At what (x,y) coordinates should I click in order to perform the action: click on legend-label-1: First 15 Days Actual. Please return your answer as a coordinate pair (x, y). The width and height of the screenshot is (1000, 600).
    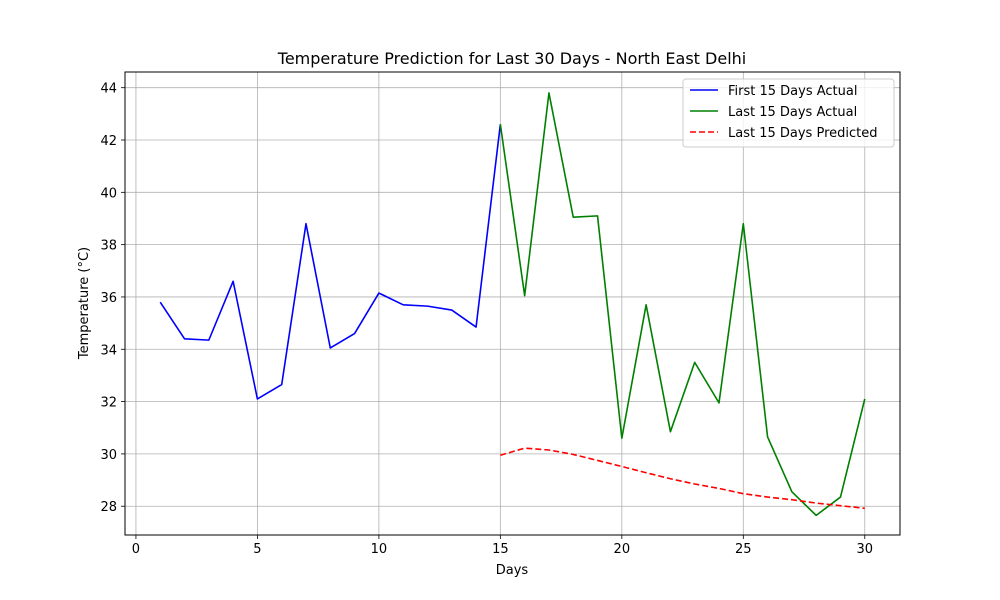
    Looking at the image, I should click on (792, 91).